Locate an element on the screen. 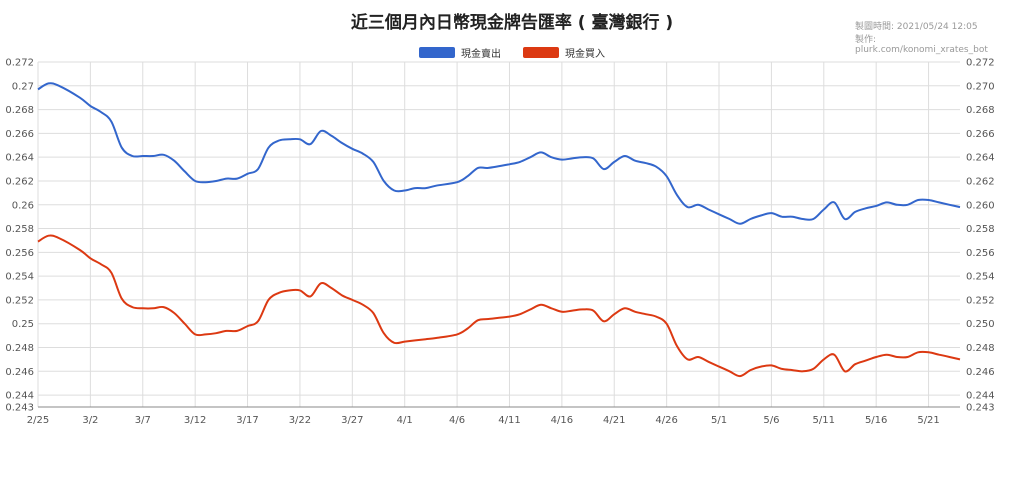  x-tick-label: 3/17 is located at coordinates (247, 420).